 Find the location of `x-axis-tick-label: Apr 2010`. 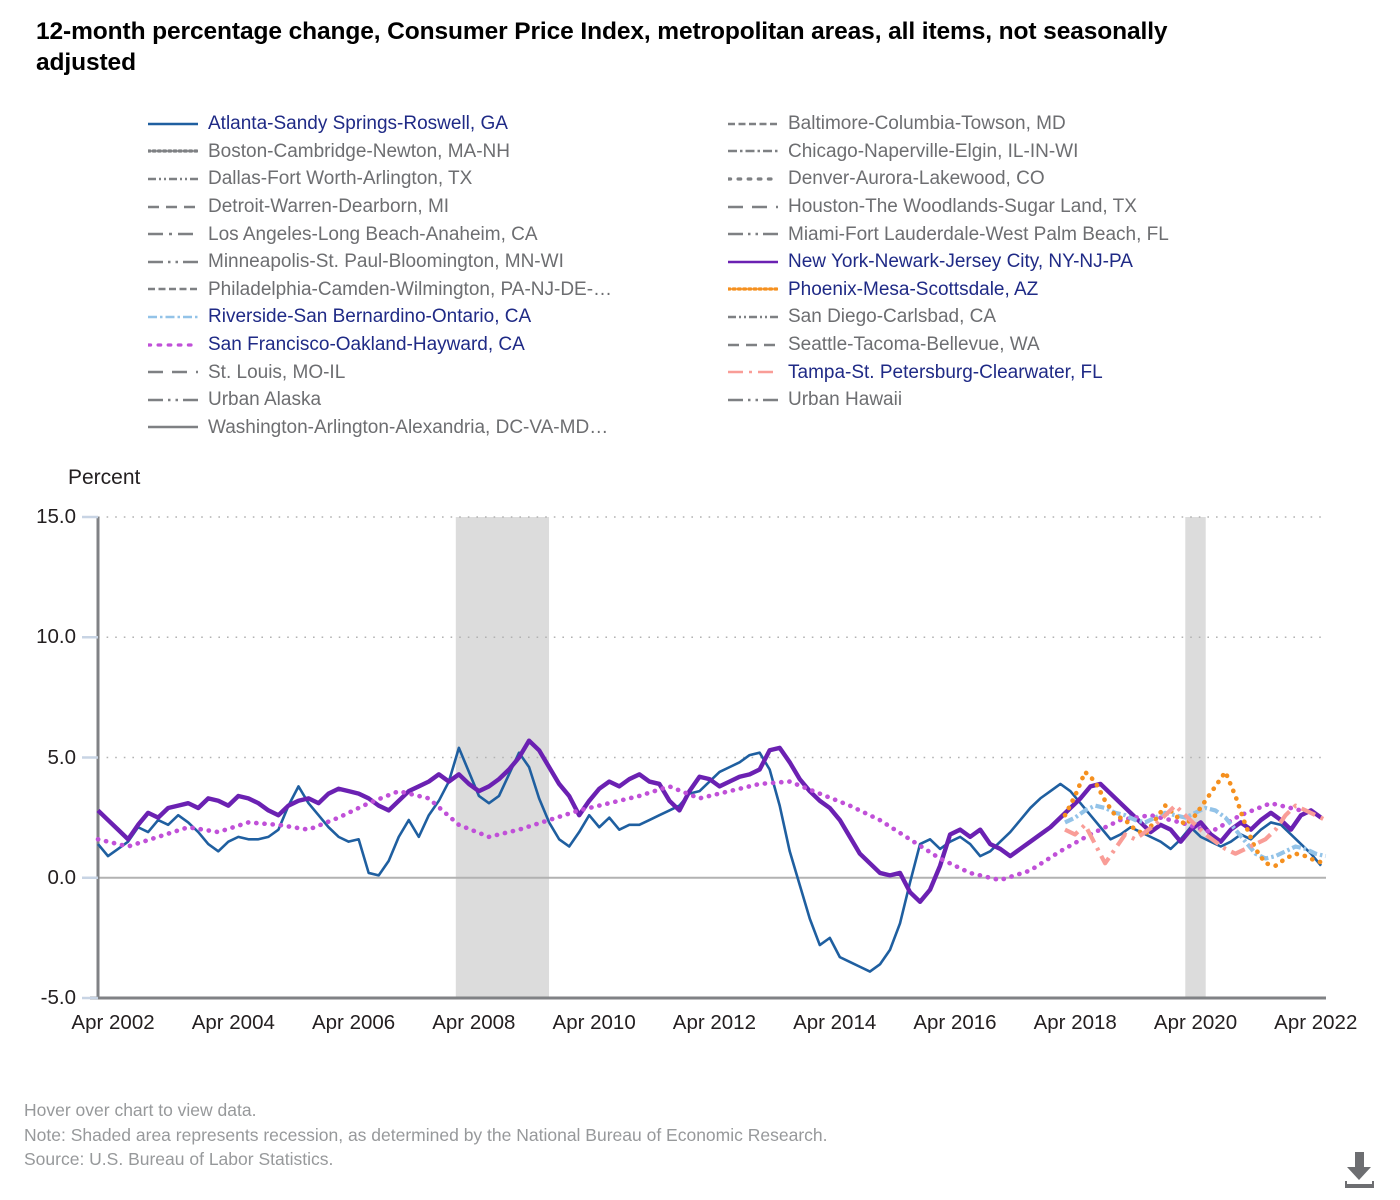

x-axis-tick-label: Apr 2010 is located at coordinates (594, 1022).